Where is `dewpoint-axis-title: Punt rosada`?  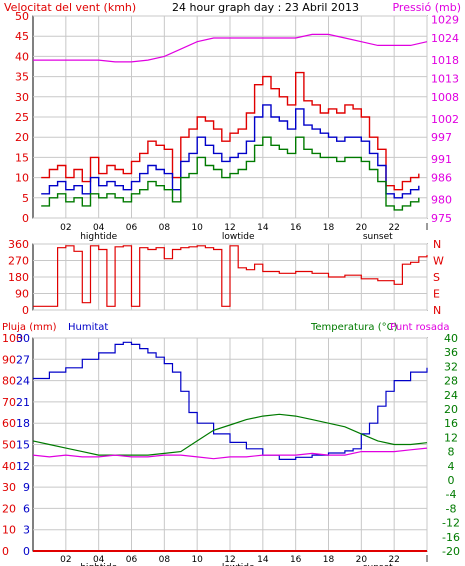
dewpoint-axis-title: Punt rosada is located at coordinates (419, 327).